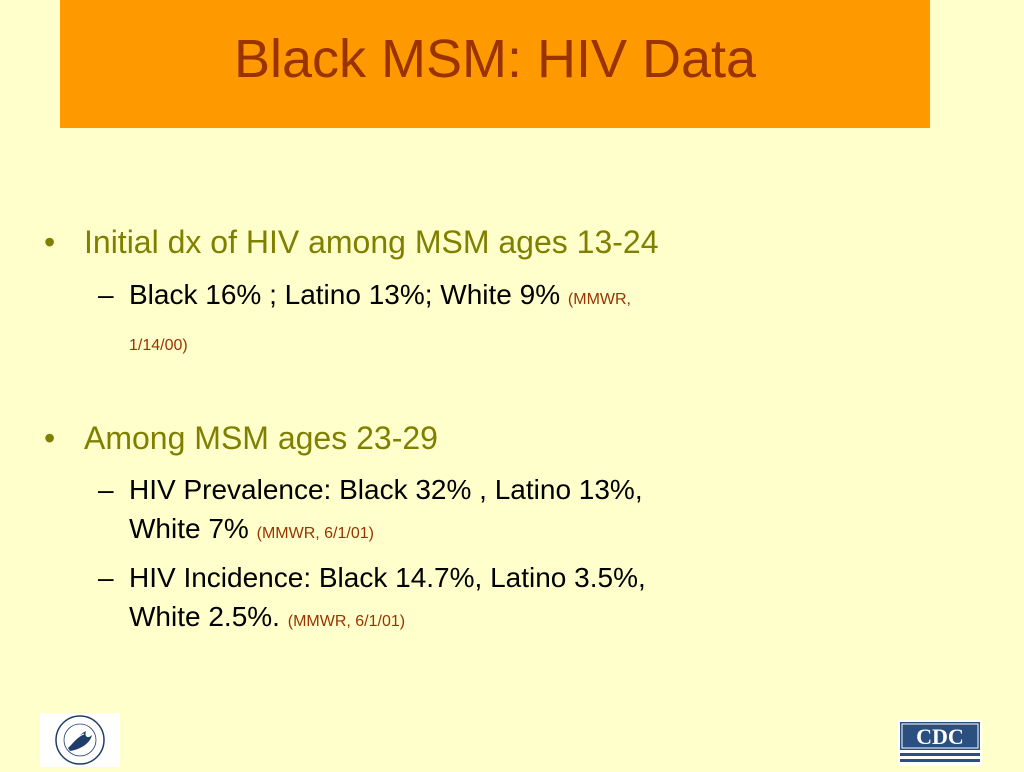  I want to click on citation: (MMWR,, so click(599, 299).